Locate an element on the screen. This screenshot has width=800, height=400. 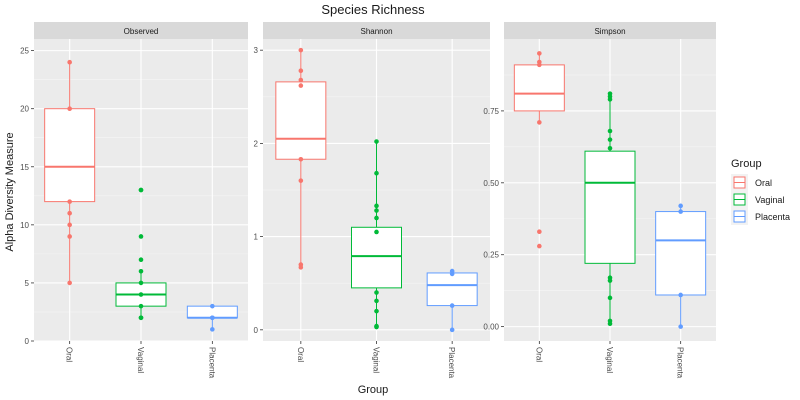
y-tick-label: 2 is located at coordinates (256, 143).